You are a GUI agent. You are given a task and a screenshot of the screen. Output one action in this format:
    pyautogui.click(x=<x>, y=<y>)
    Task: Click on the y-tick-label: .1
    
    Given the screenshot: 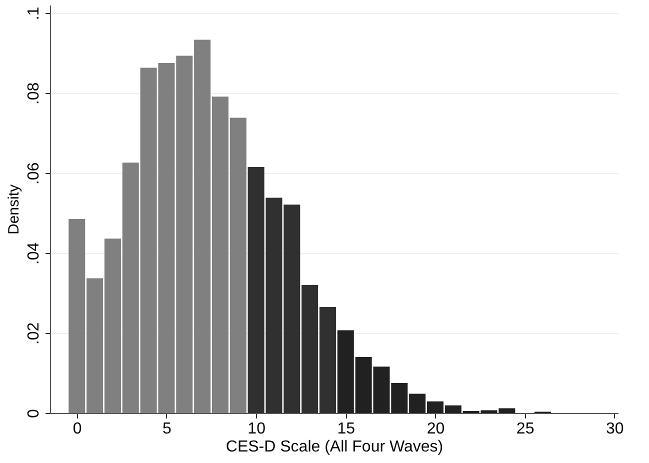 What is the action you would take?
    pyautogui.click(x=34, y=13)
    